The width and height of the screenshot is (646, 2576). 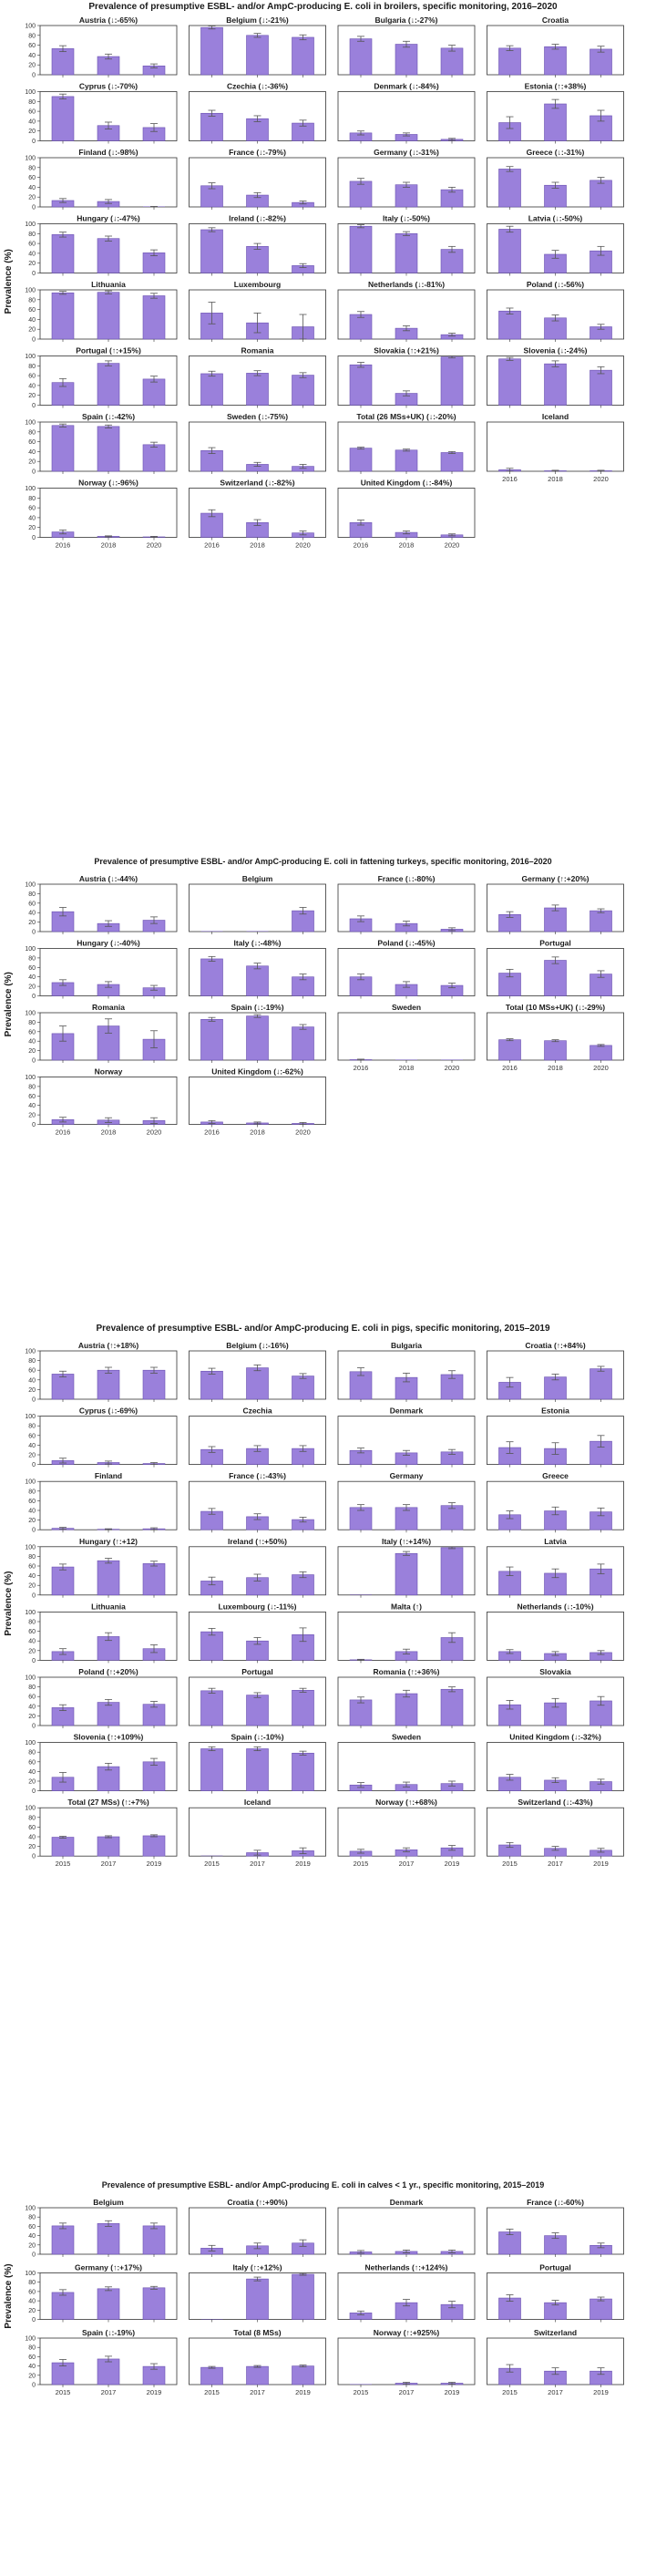 What do you see at coordinates (555, 416) in the screenshot?
I see `panel-title: Iceland` at bounding box center [555, 416].